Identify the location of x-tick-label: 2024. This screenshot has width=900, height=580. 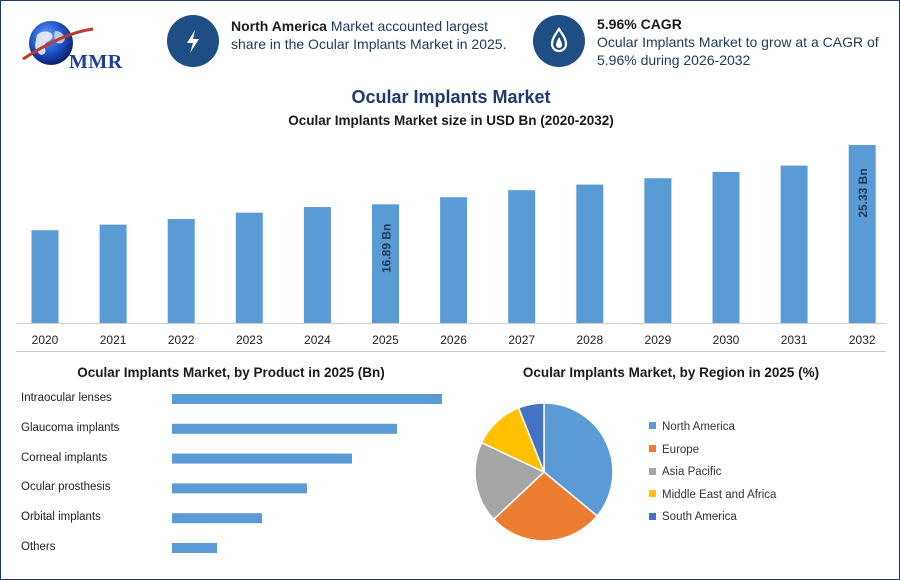
(317, 340).